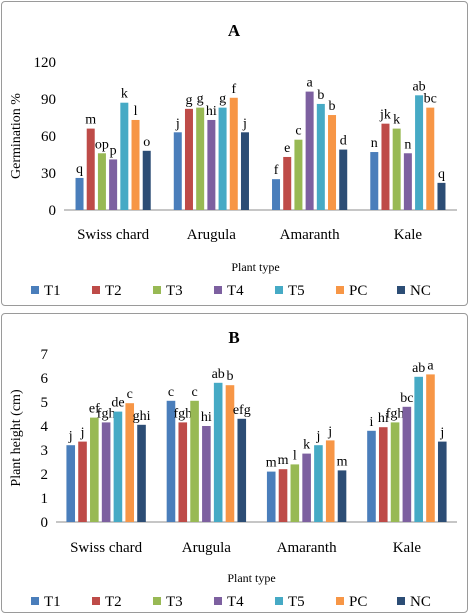 The width and height of the screenshot is (469, 615). What do you see at coordinates (48, 100) in the screenshot?
I see `germination-y-tick-label: 90` at bounding box center [48, 100].